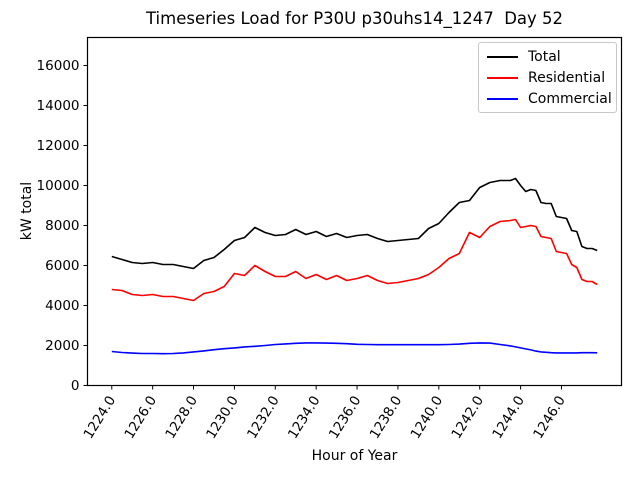  I want to click on y-tick-label: 12000, so click(58, 146).